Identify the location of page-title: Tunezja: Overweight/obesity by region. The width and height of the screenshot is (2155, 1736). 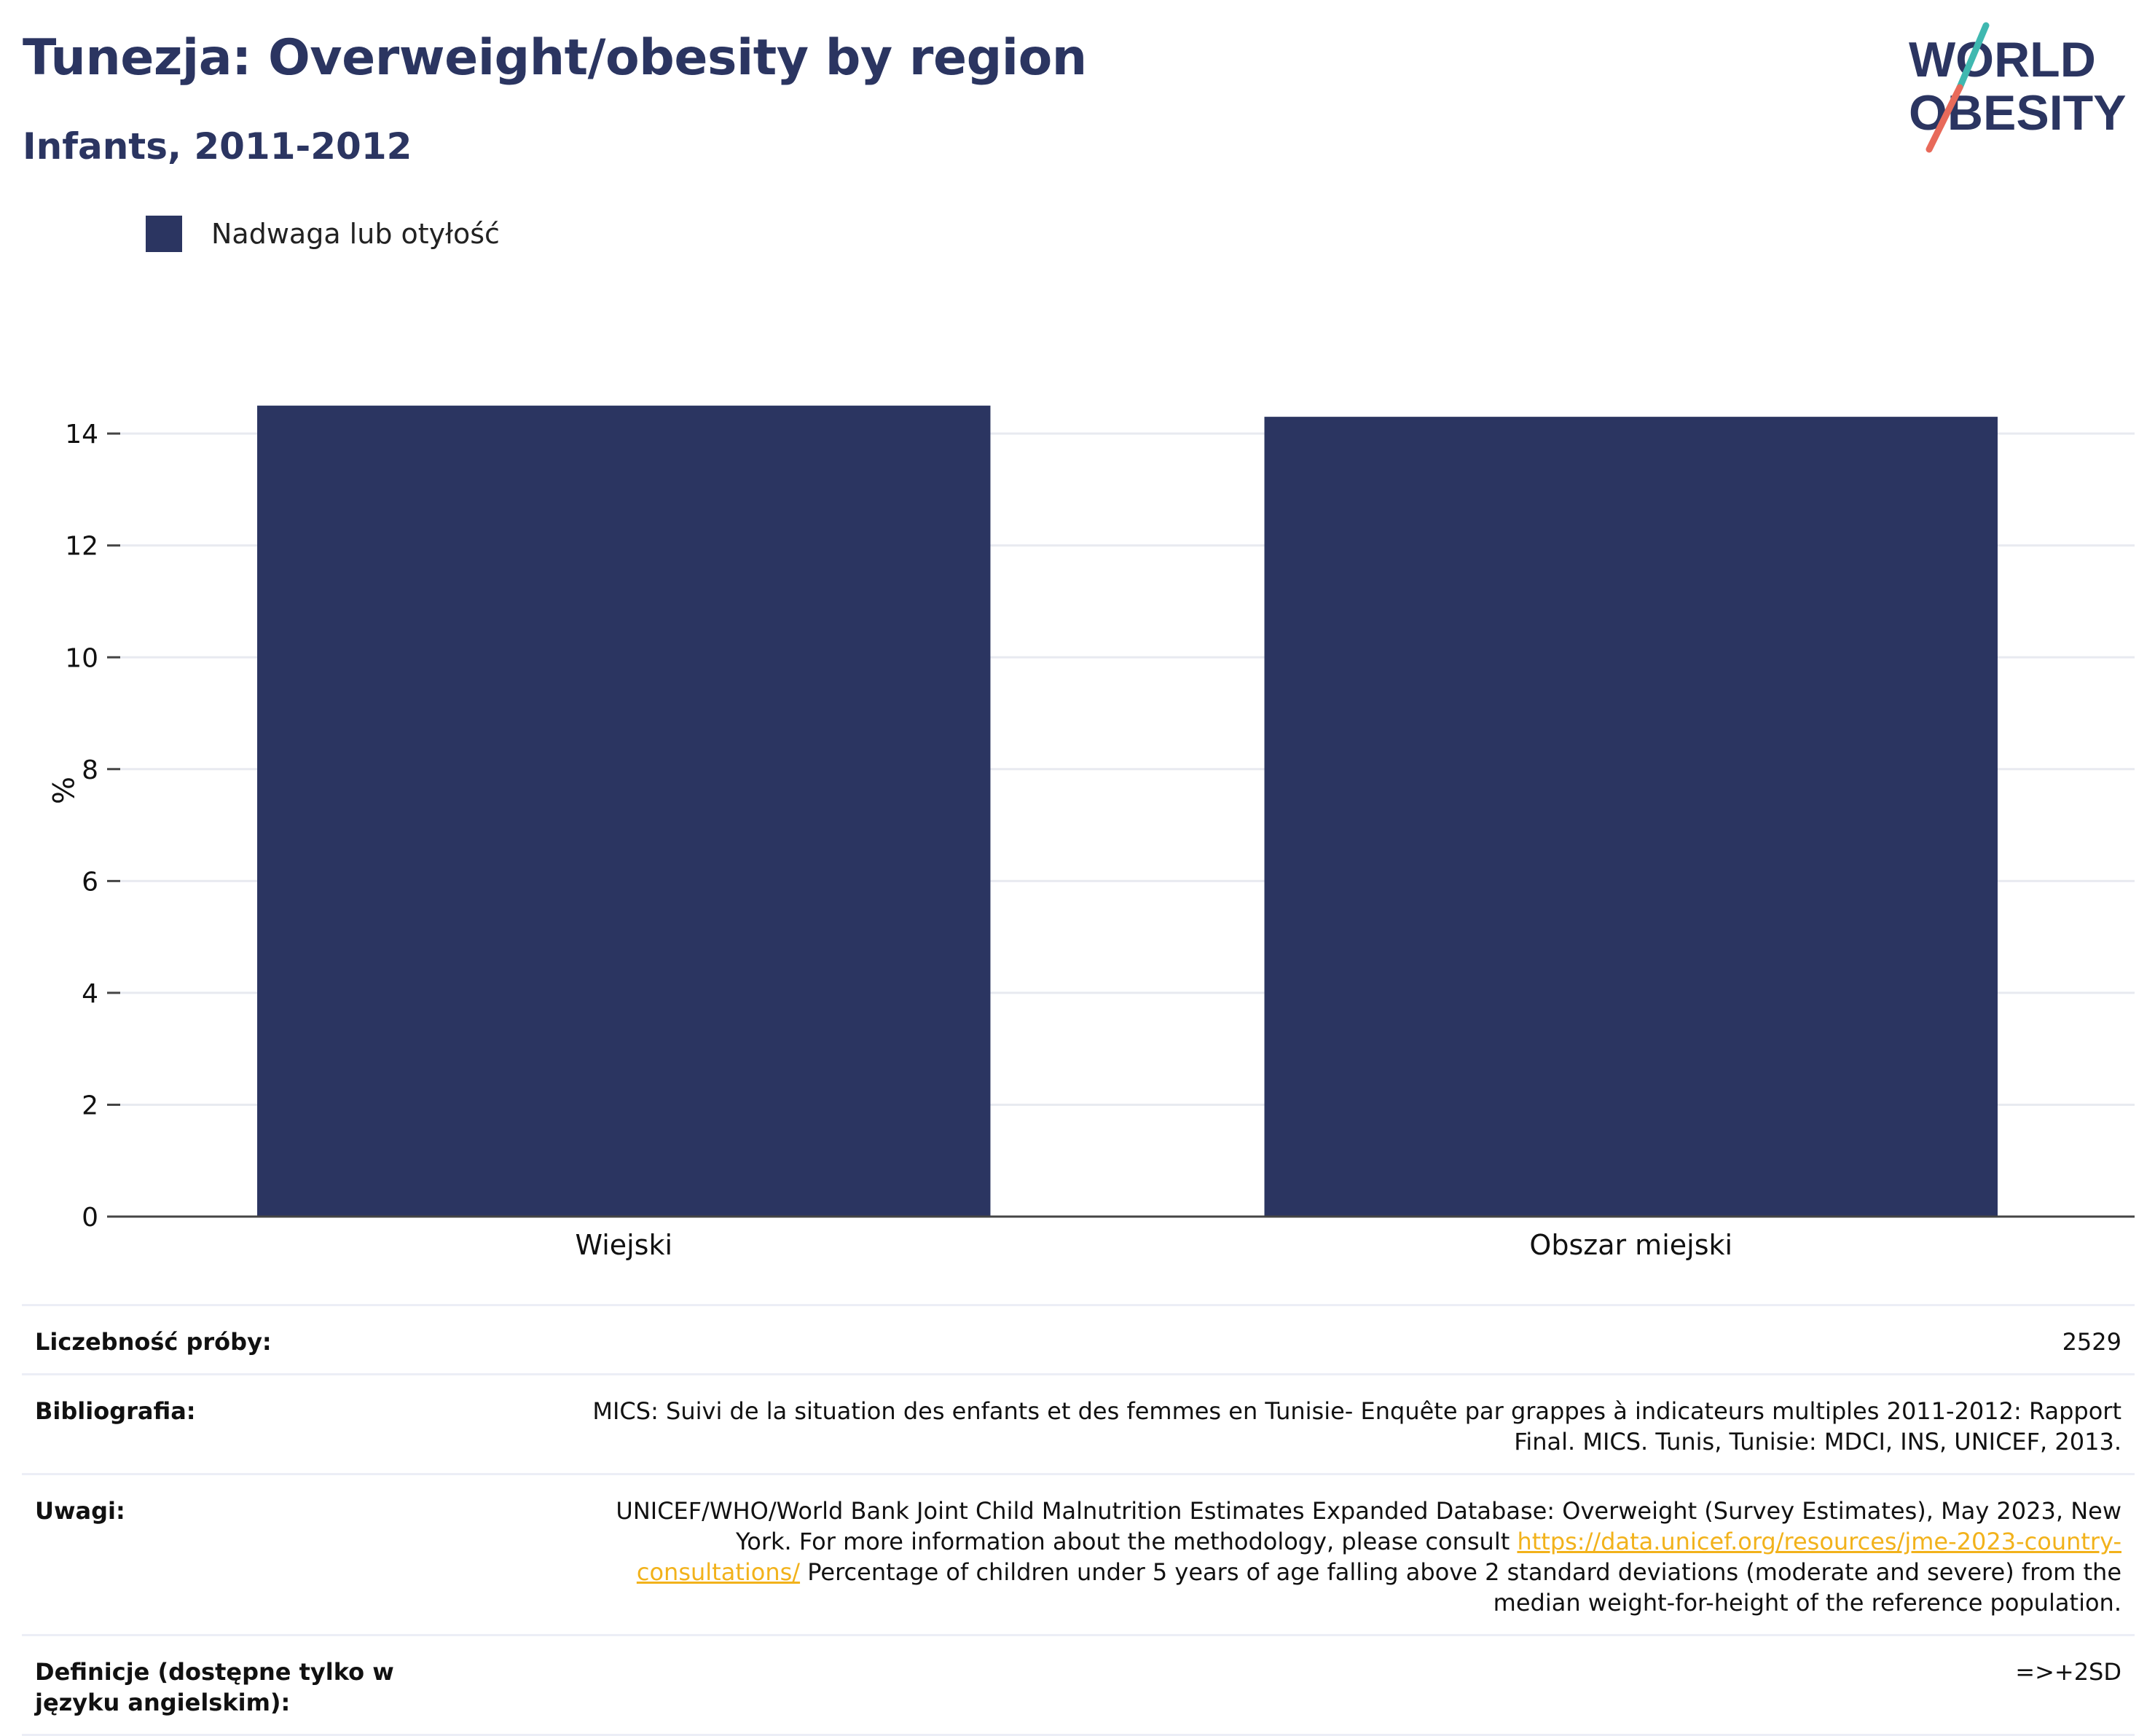
(555, 58).